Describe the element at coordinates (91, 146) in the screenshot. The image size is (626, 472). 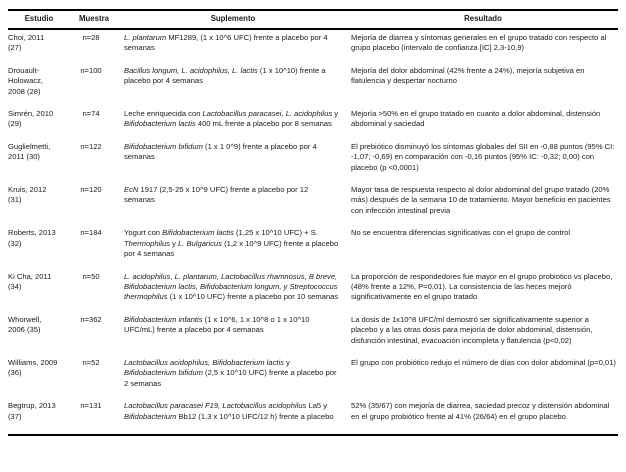
I see `sample-size-cell: n=122` at that location.